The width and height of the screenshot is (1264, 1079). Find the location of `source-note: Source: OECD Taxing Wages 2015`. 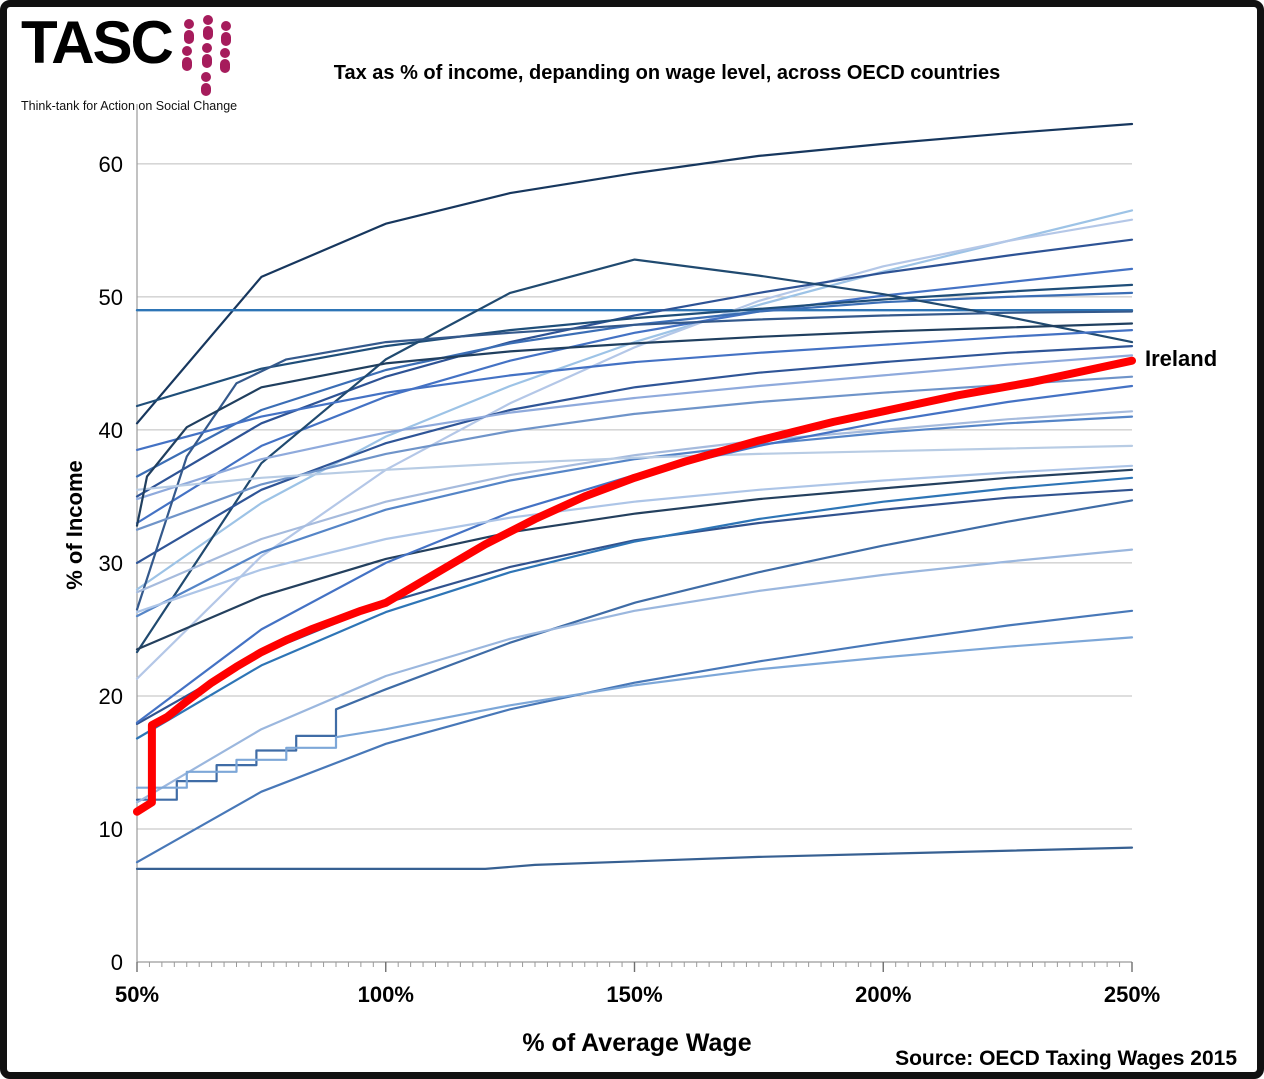

source-note: Source: OECD Taxing Wages 2015 is located at coordinates (1066, 1058).